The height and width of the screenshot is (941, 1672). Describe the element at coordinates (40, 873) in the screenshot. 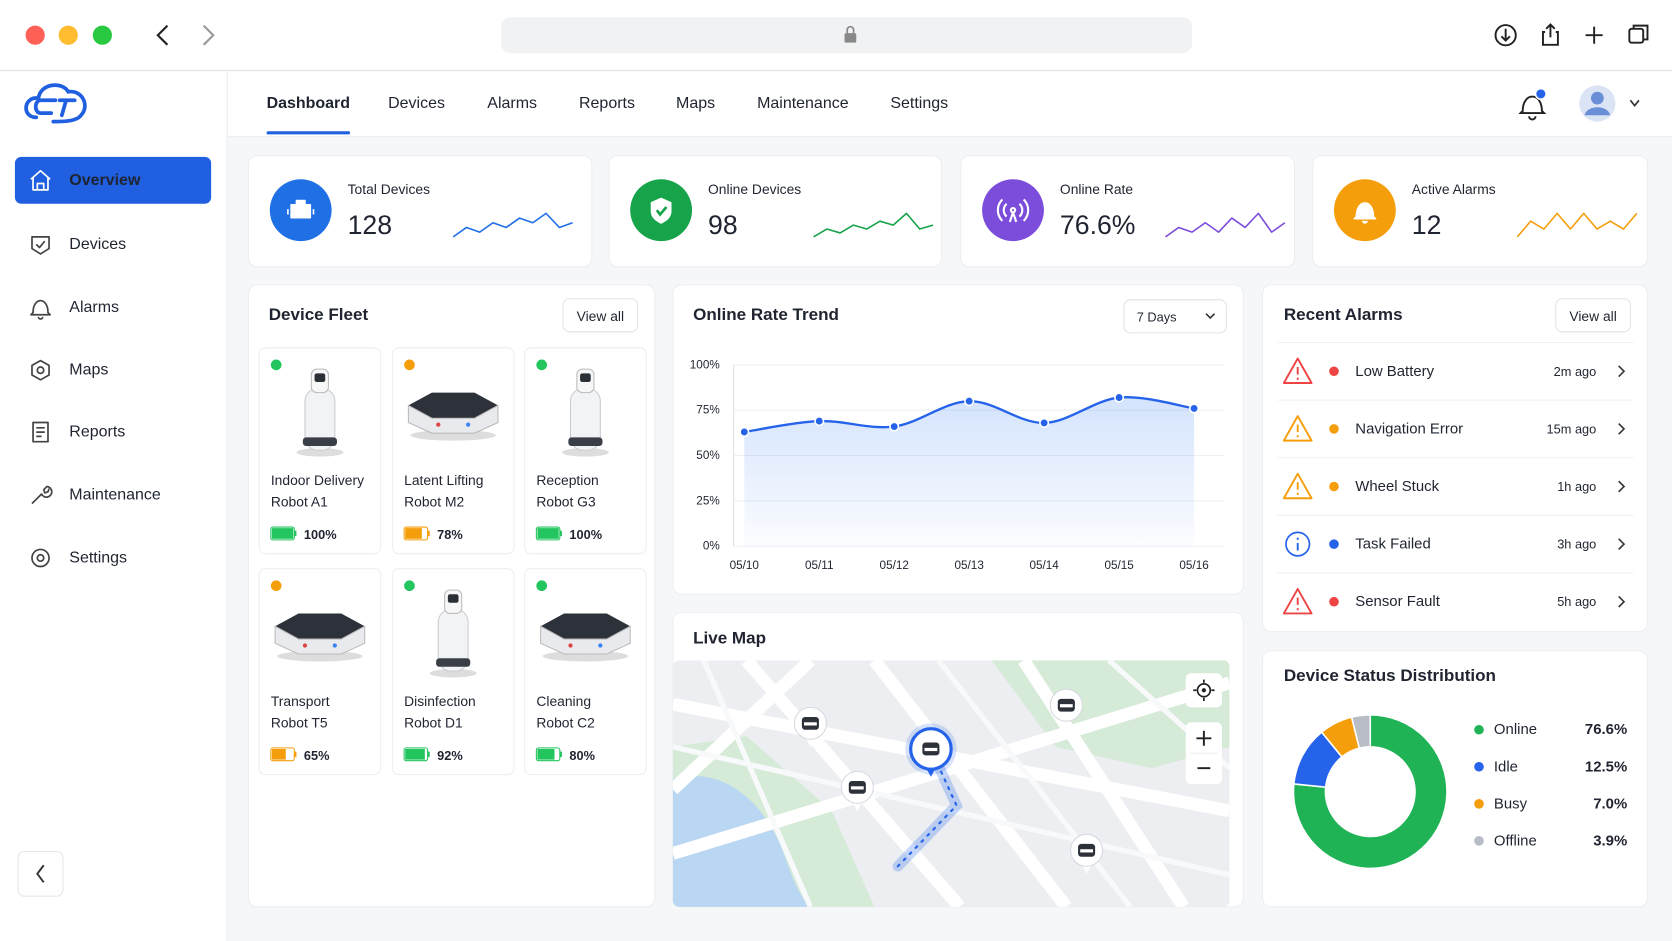

I see `collapse-button` at that location.